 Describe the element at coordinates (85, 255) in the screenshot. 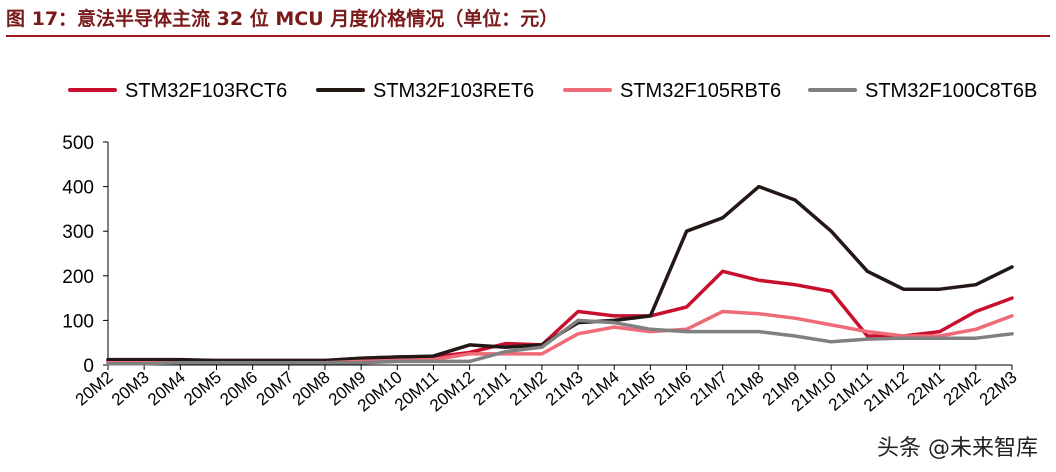

I see `y-axis: 0 100 200 300 400 500` at that location.